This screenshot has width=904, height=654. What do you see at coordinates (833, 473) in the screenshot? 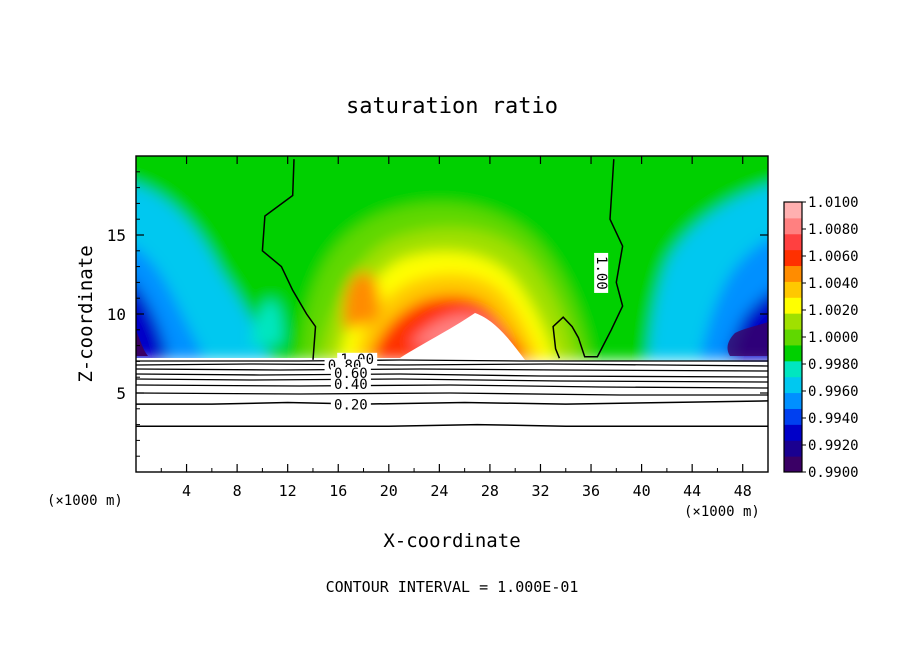
I see `colorbar-tick-label: 0.9900` at bounding box center [833, 473].